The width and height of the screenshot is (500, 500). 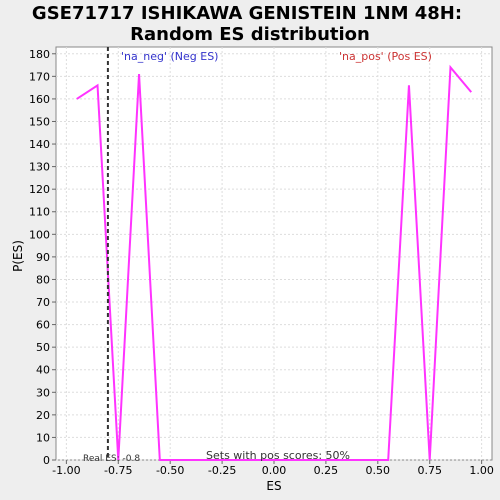 What do you see at coordinates (43, 347) in the screenshot?
I see `y-tick-label: 50` at bounding box center [43, 347].